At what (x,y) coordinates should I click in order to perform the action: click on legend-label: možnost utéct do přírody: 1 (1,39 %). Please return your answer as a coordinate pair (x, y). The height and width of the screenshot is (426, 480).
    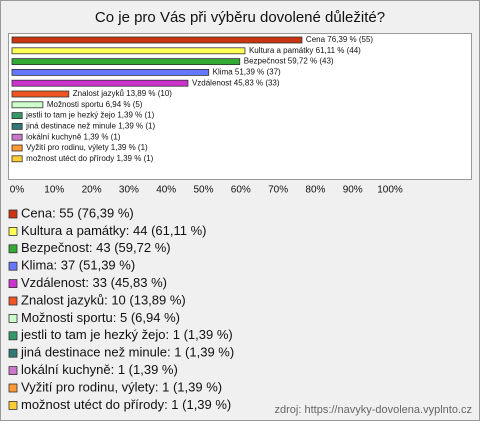
    Looking at the image, I should click on (126, 404).